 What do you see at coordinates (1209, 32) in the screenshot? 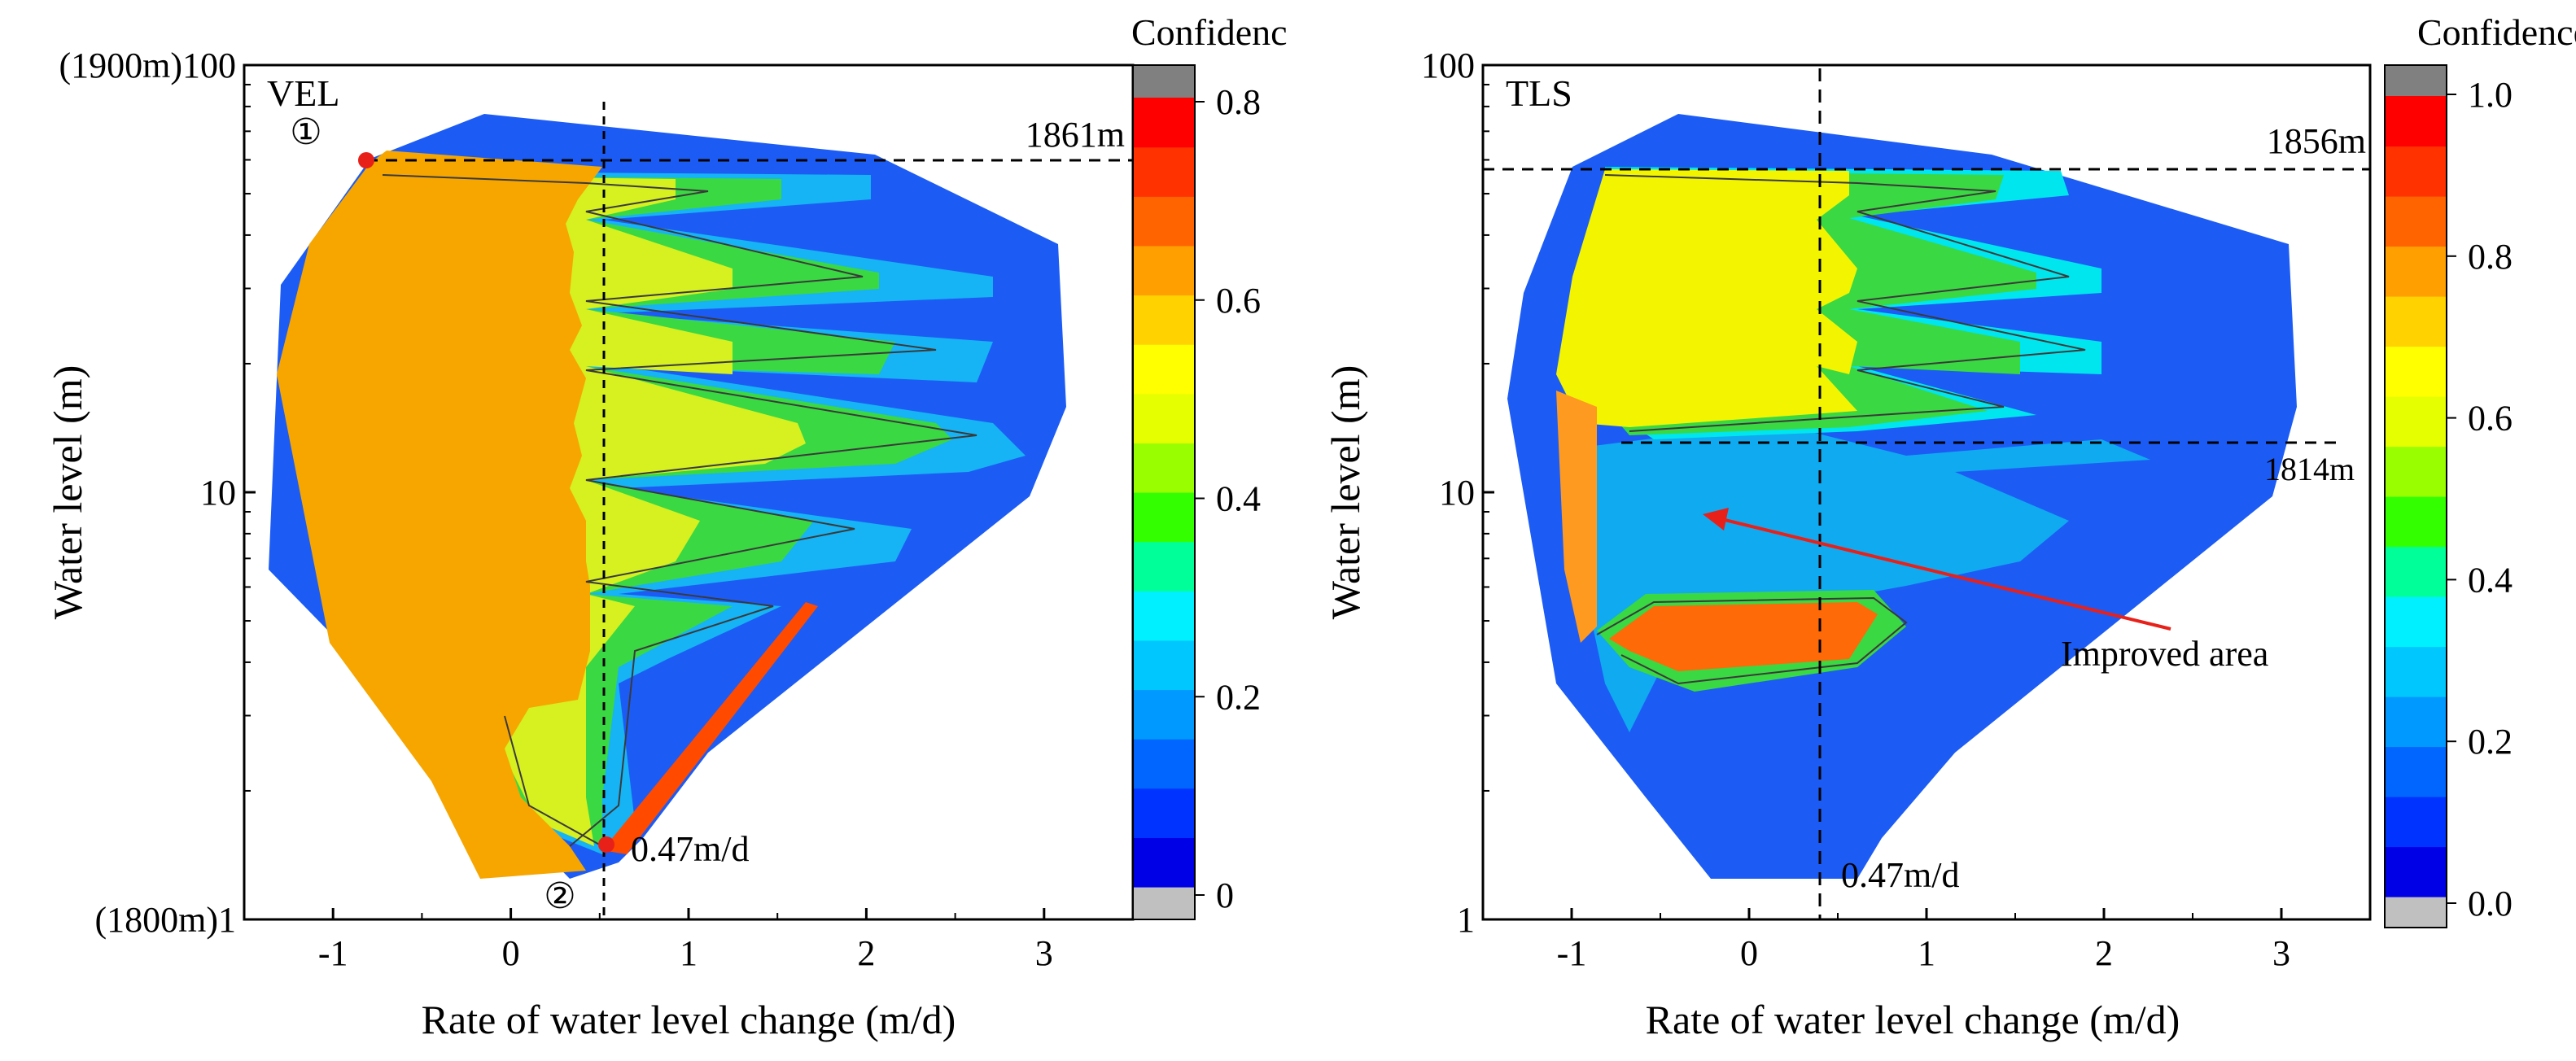
I see `vel-colorbar-title: Confidence` at bounding box center [1209, 32].